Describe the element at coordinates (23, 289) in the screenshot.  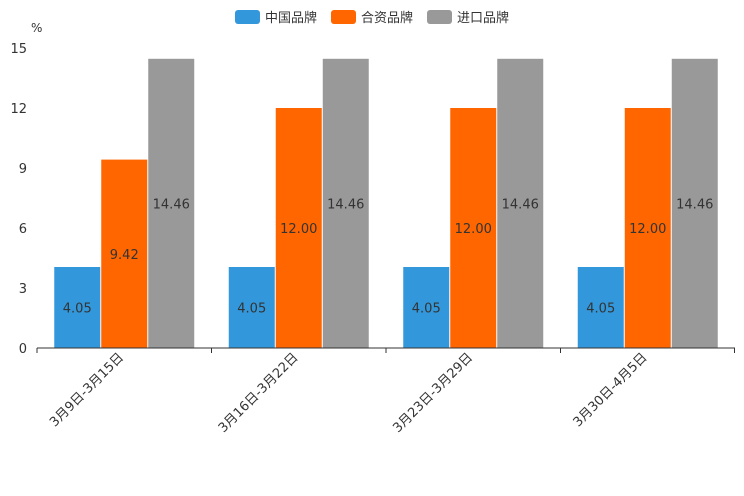
I see `y-tick-label: 3` at that location.